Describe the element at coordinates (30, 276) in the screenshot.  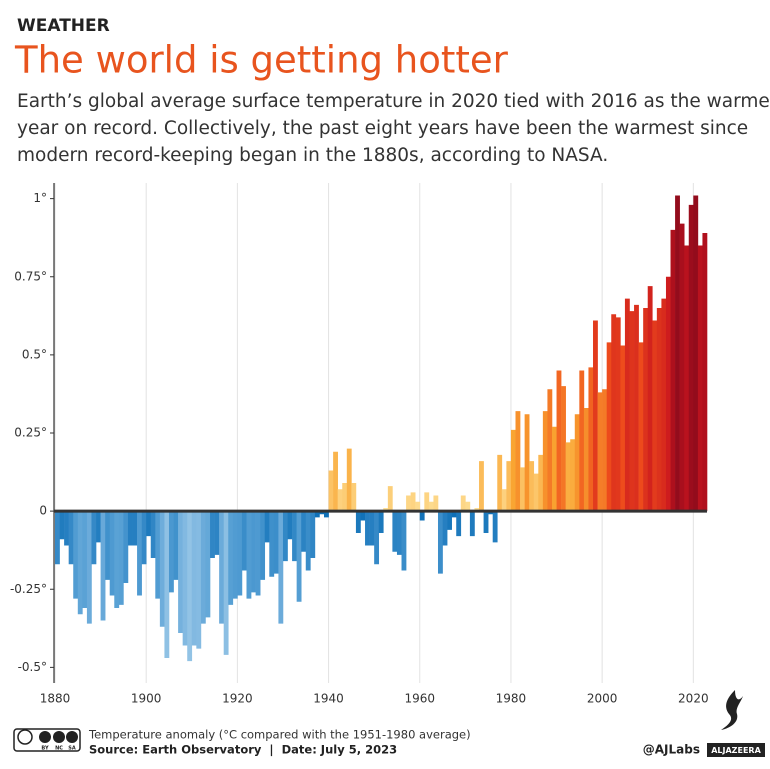
I see `y-tick-label: 0.75°` at that location.